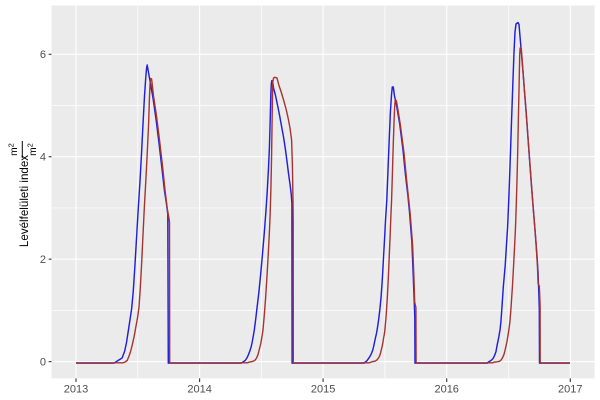  I want to click on svg-text: 2, so click(43, 260).